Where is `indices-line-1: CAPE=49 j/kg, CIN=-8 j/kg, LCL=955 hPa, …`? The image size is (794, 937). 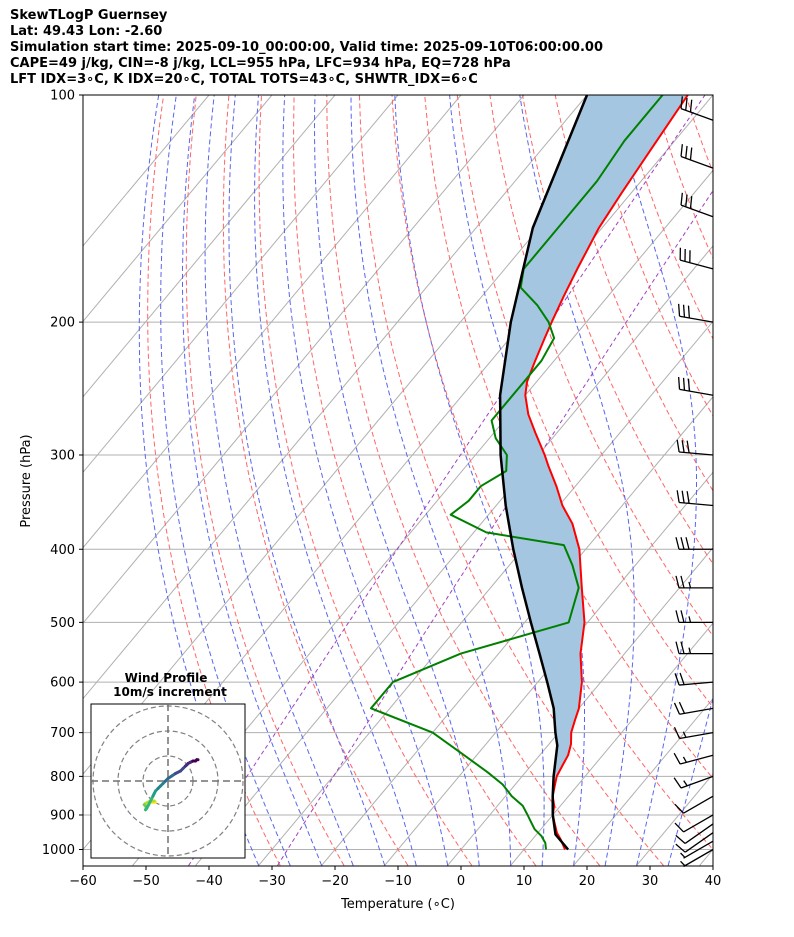 indices-line-1: CAPE=49 j/kg, CIN=-8 j/kg, LCL=955 hPa, … is located at coordinates (260, 63).